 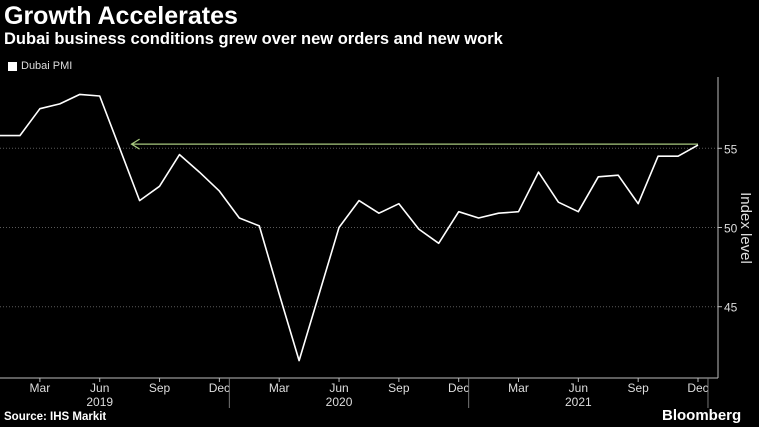 I want to click on year-label: 2021, so click(x=578, y=402).